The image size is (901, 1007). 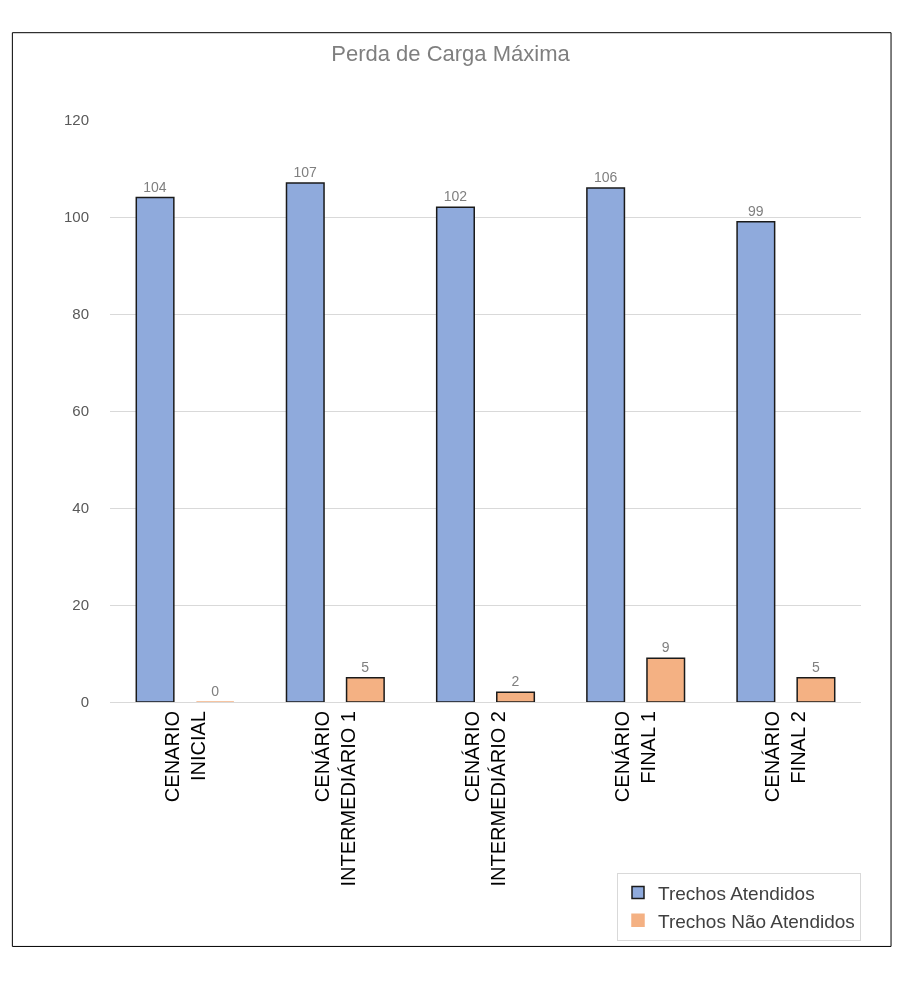 I want to click on legend-label: Trechos Atendidos, so click(x=736, y=893).